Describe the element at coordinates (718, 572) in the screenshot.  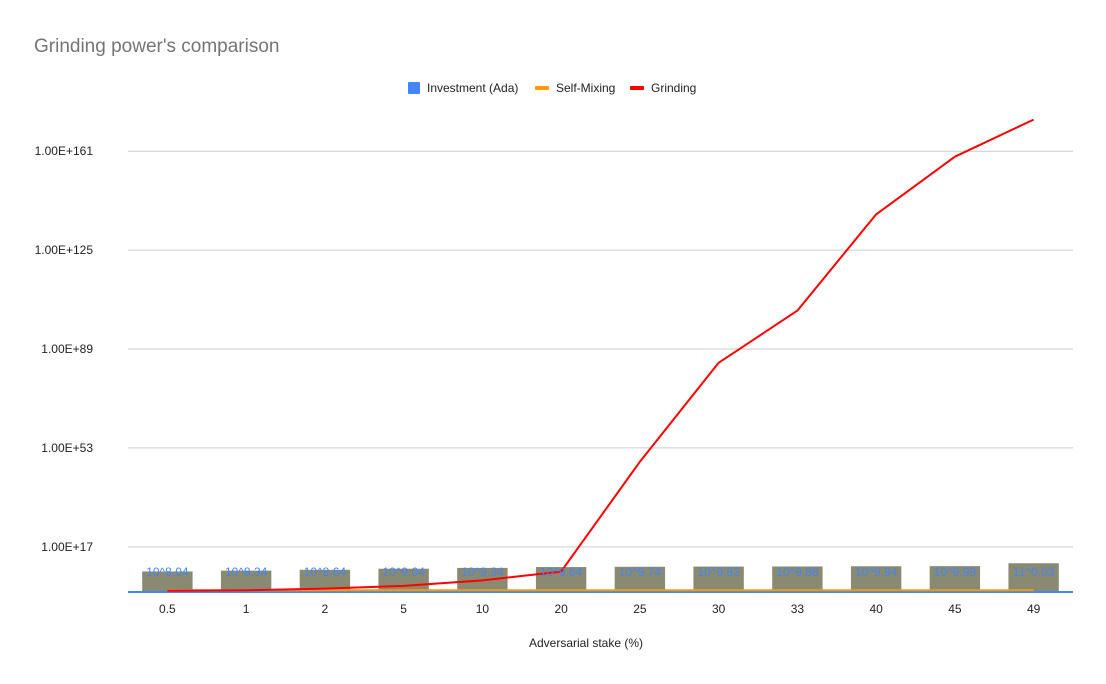
I see `data-label: 10^9.82` at that location.